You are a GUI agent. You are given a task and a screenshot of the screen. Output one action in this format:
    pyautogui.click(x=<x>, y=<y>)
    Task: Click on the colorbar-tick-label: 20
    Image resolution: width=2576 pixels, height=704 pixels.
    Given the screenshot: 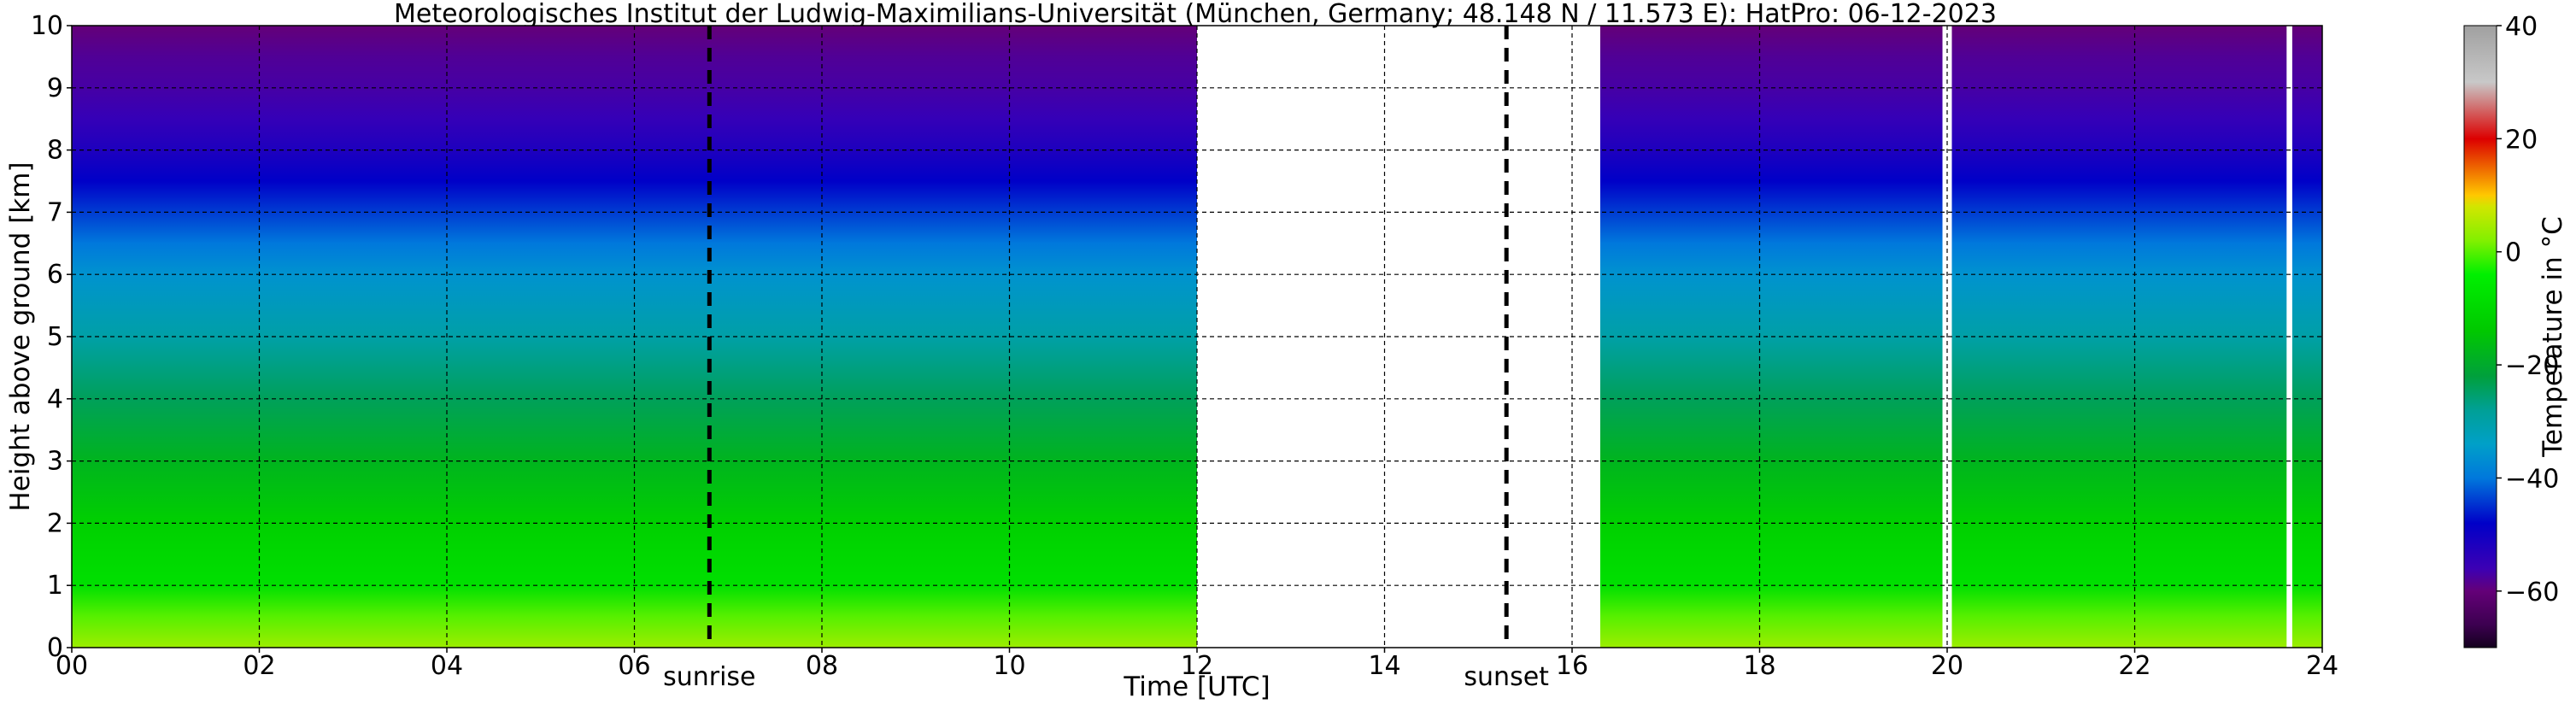 What is the action you would take?
    pyautogui.click(x=2521, y=140)
    